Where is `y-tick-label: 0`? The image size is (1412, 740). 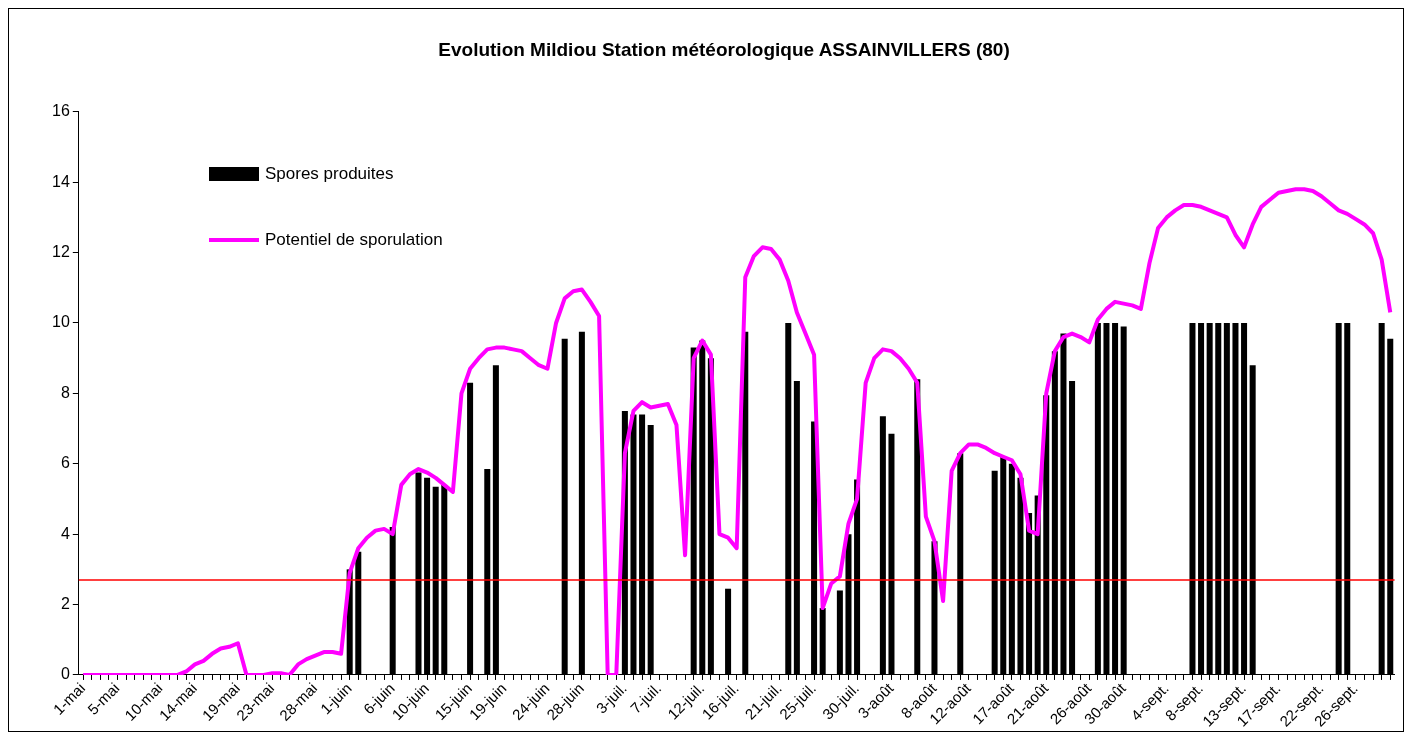
y-tick-label: 0 is located at coordinates (65, 674).